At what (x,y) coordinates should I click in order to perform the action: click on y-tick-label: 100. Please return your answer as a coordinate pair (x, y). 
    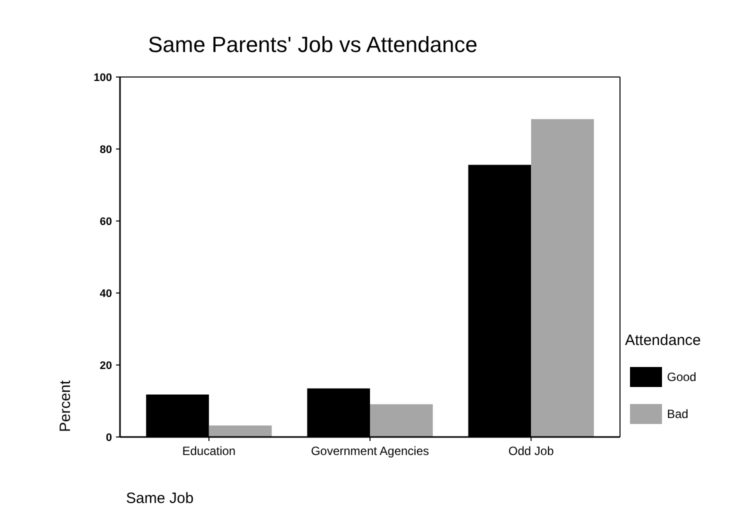
    Looking at the image, I should click on (103, 78).